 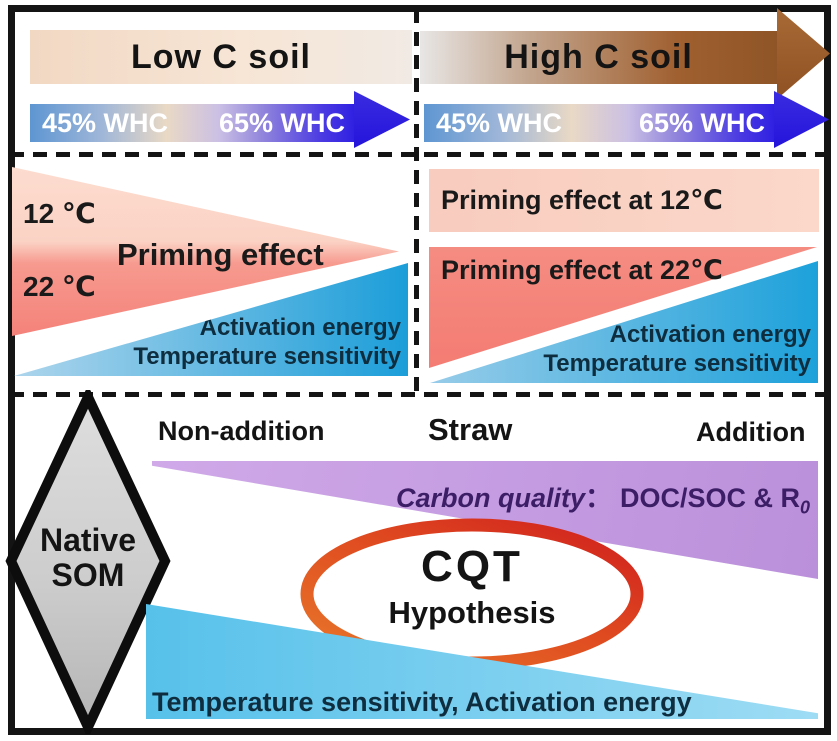 What do you see at coordinates (105, 122) in the screenshot?
I see `whc-45-label-left: 45% WHC` at bounding box center [105, 122].